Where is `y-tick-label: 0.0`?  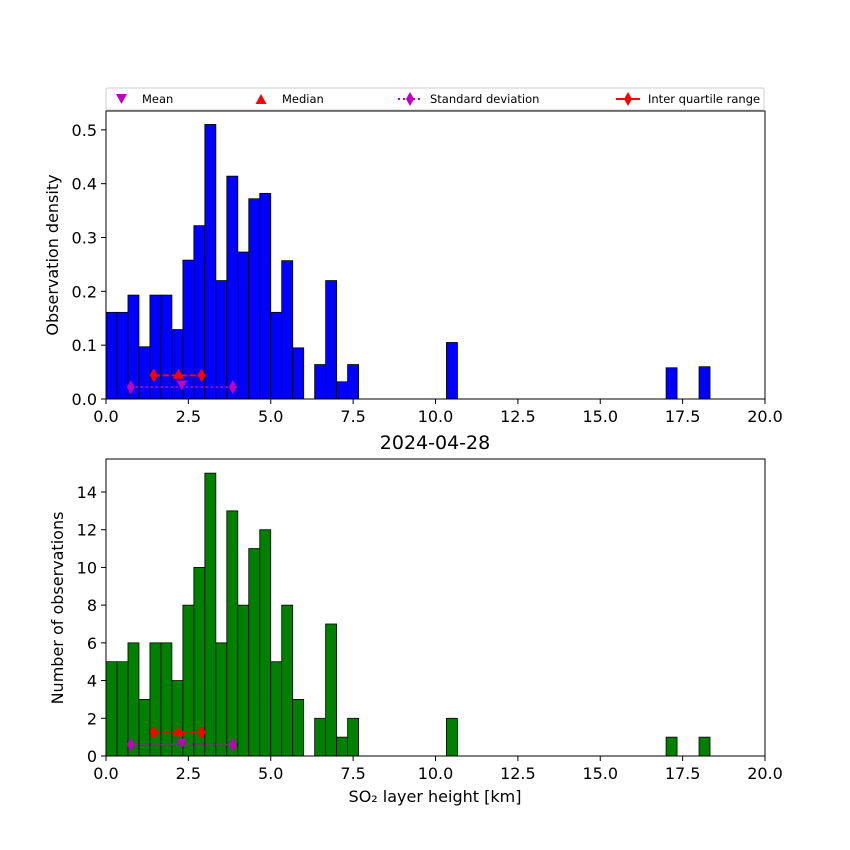 y-tick-label: 0.0 is located at coordinates (84, 399).